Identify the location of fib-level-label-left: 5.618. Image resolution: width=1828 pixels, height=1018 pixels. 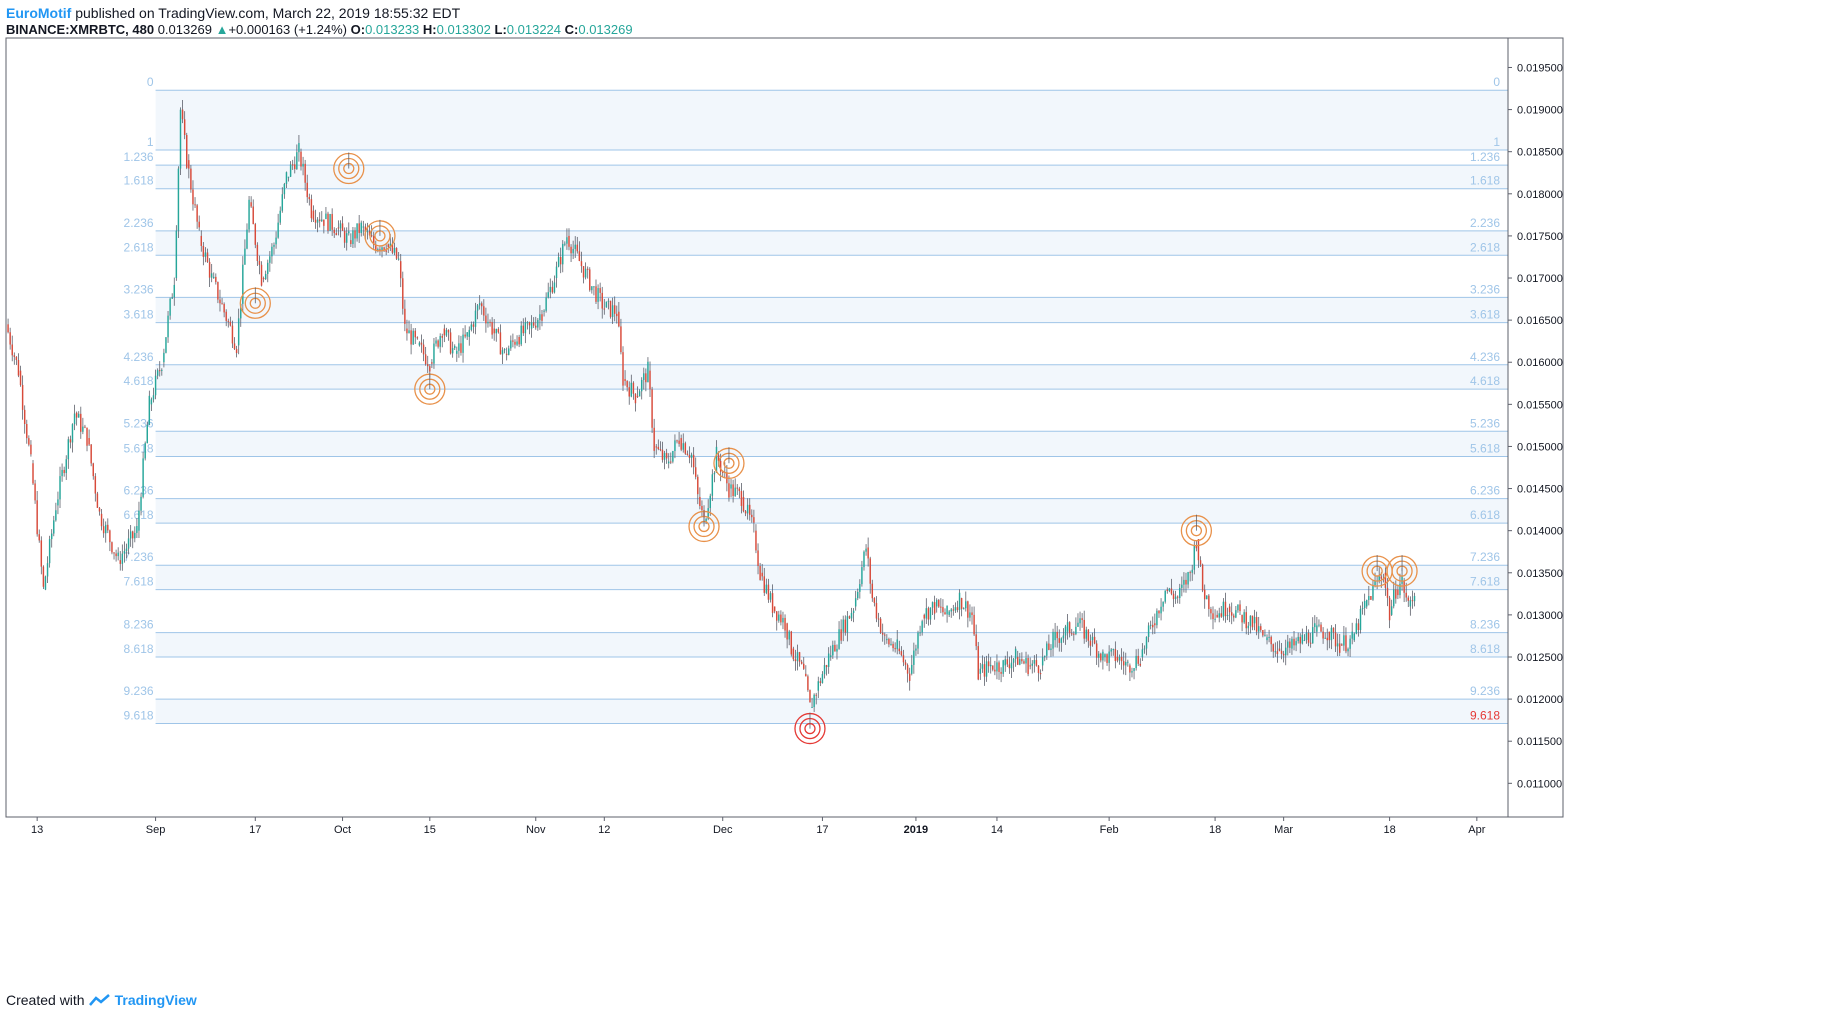
(139, 449).